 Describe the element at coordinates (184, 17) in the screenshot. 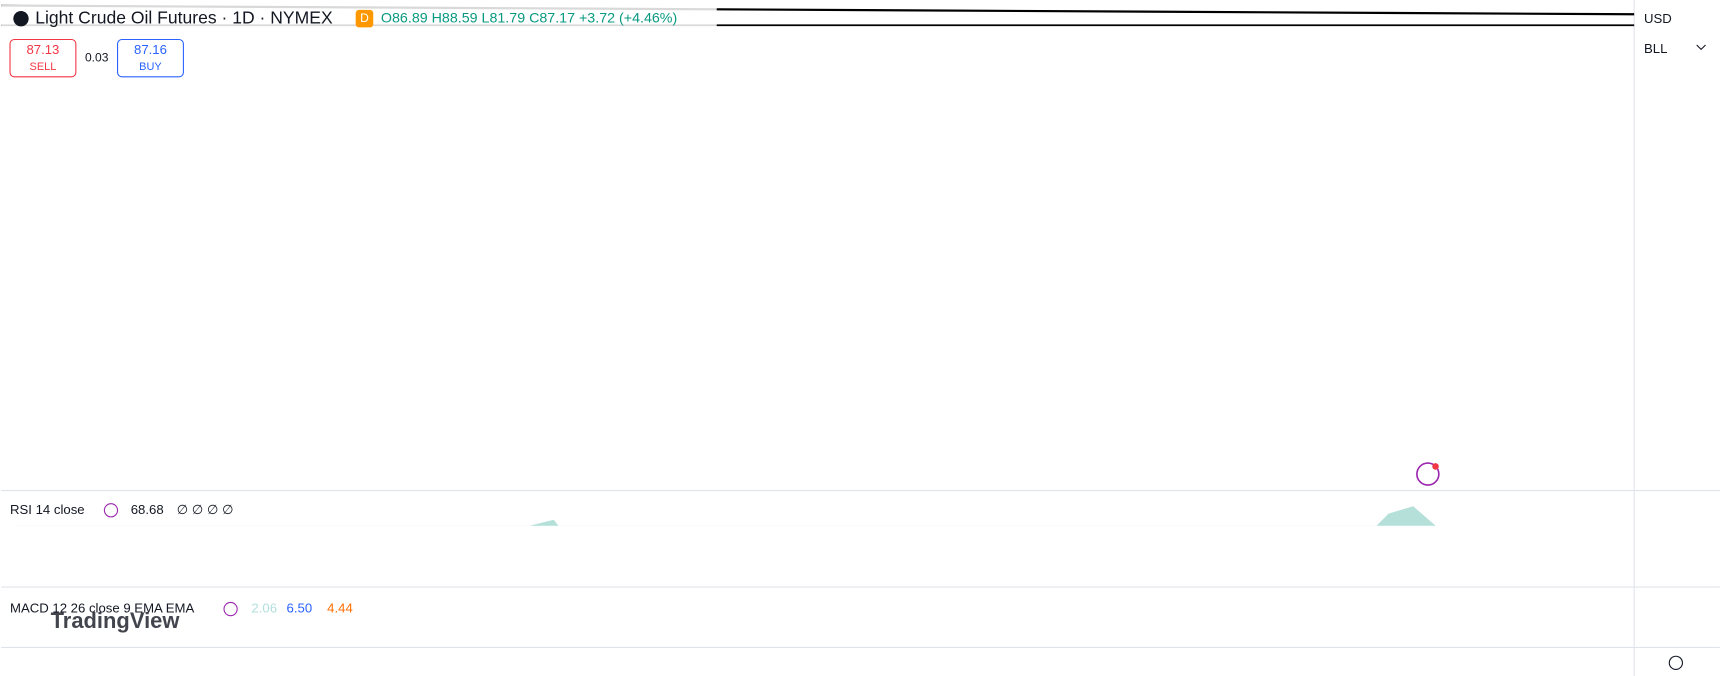

I see `symbol-title: Light Crude Oil Futures · 1D · NYMEX` at that location.